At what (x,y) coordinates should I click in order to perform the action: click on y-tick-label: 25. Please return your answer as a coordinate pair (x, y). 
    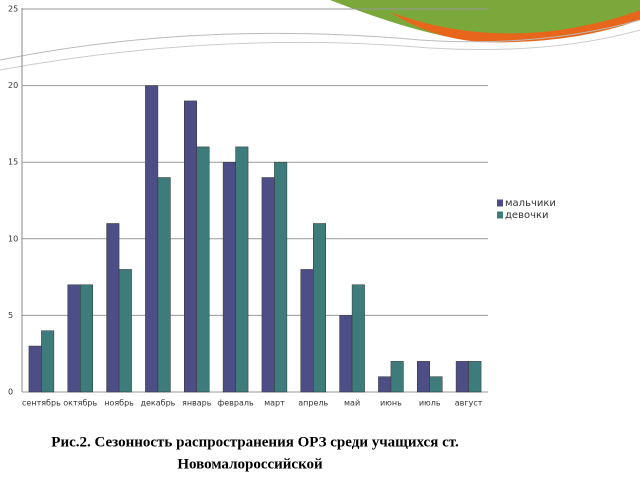
    Looking at the image, I should click on (13, 9).